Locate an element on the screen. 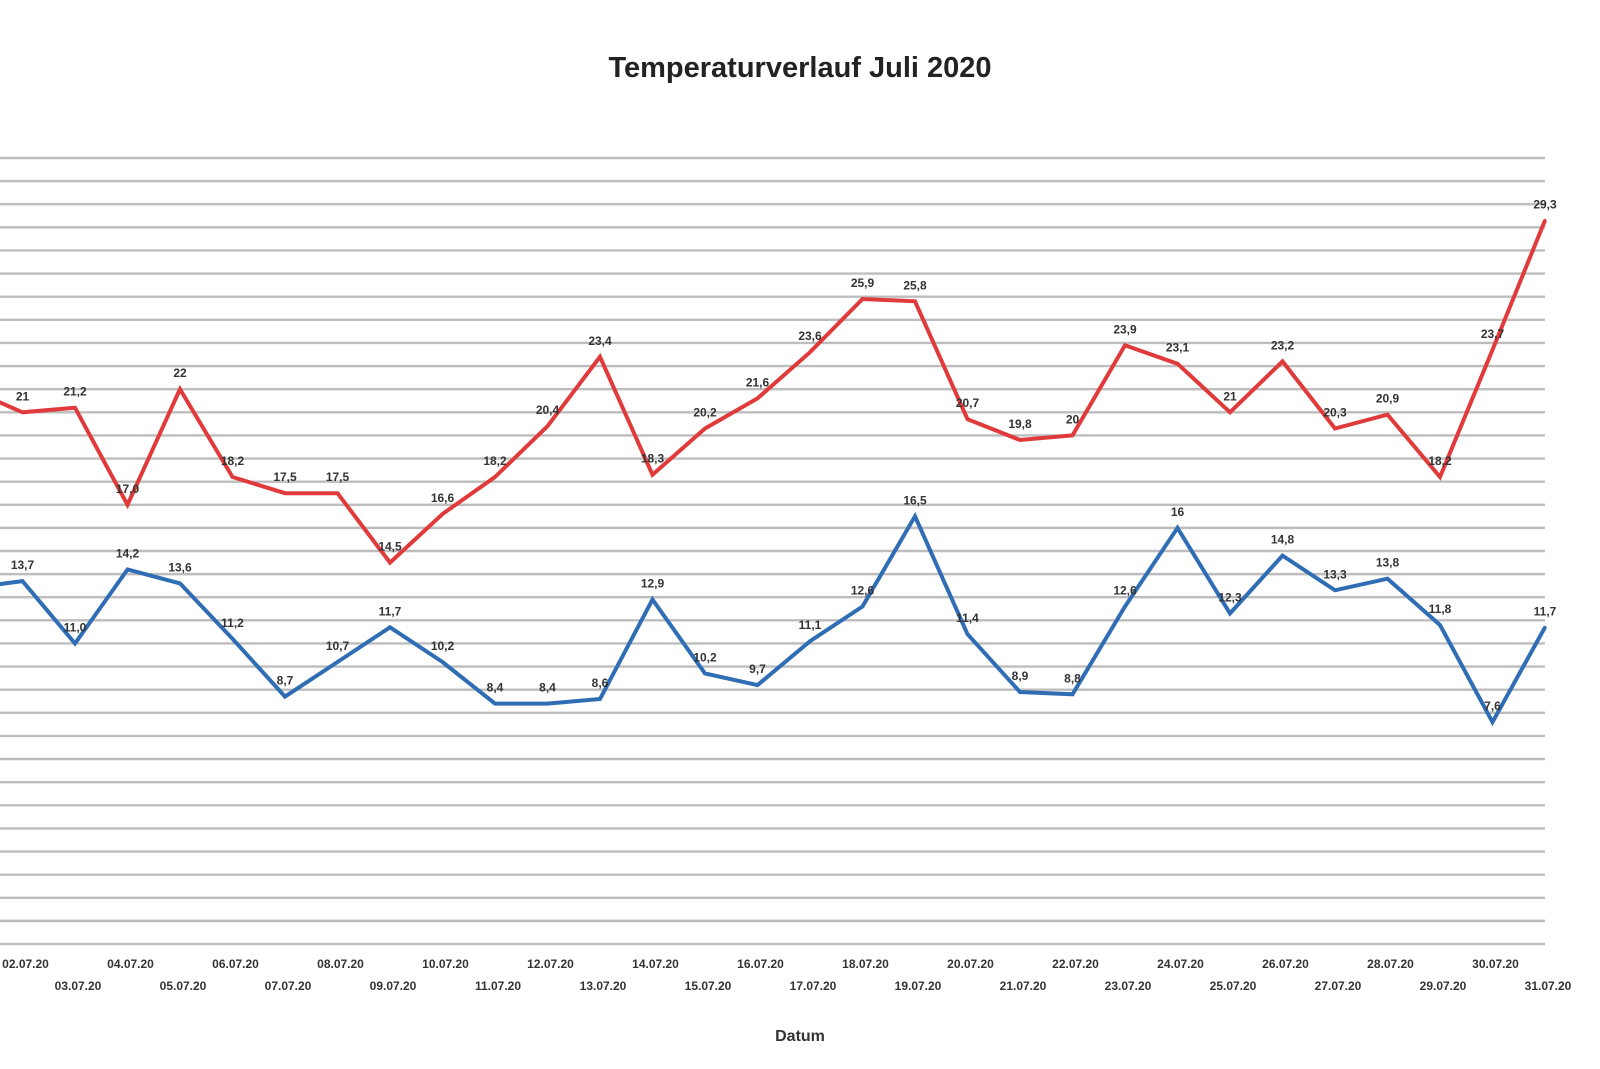 The height and width of the screenshot is (1069, 1600). chart-title: Temperaturverlauf Juli 2020 is located at coordinates (800, 68).